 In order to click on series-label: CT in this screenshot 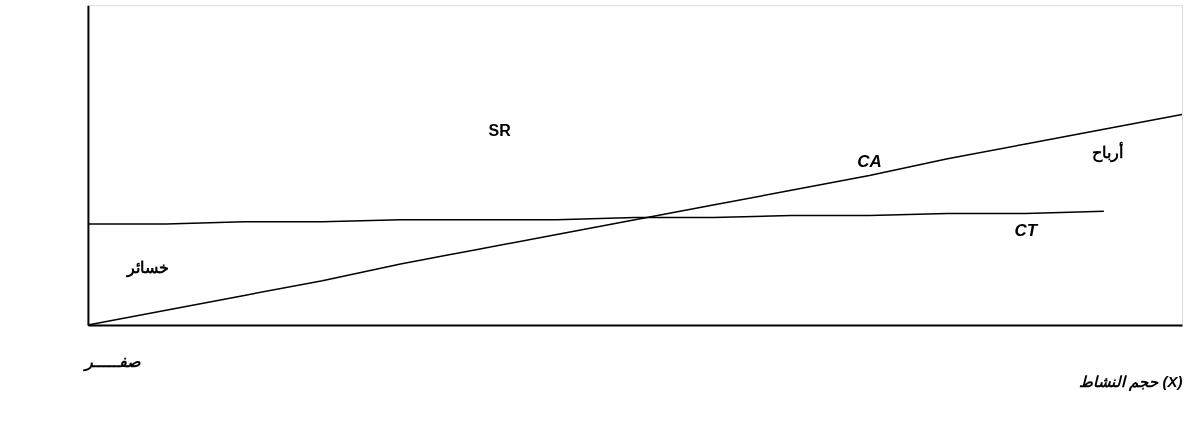, I will do `click(1026, 231)`.